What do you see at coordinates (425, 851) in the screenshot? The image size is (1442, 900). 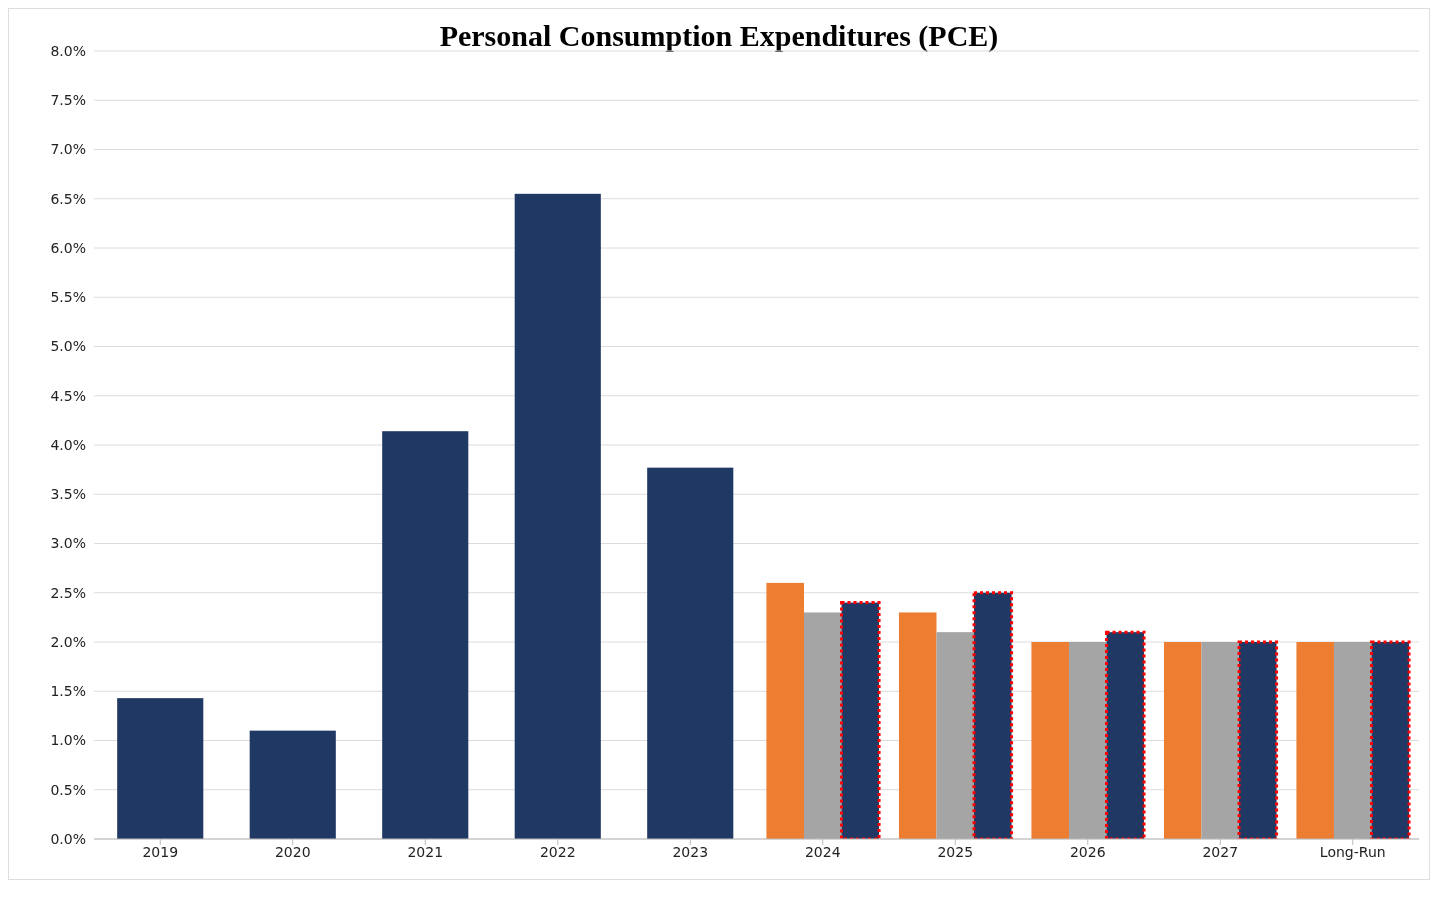 I see `x-tick-label: 2021` at bounding box center [425, 851].